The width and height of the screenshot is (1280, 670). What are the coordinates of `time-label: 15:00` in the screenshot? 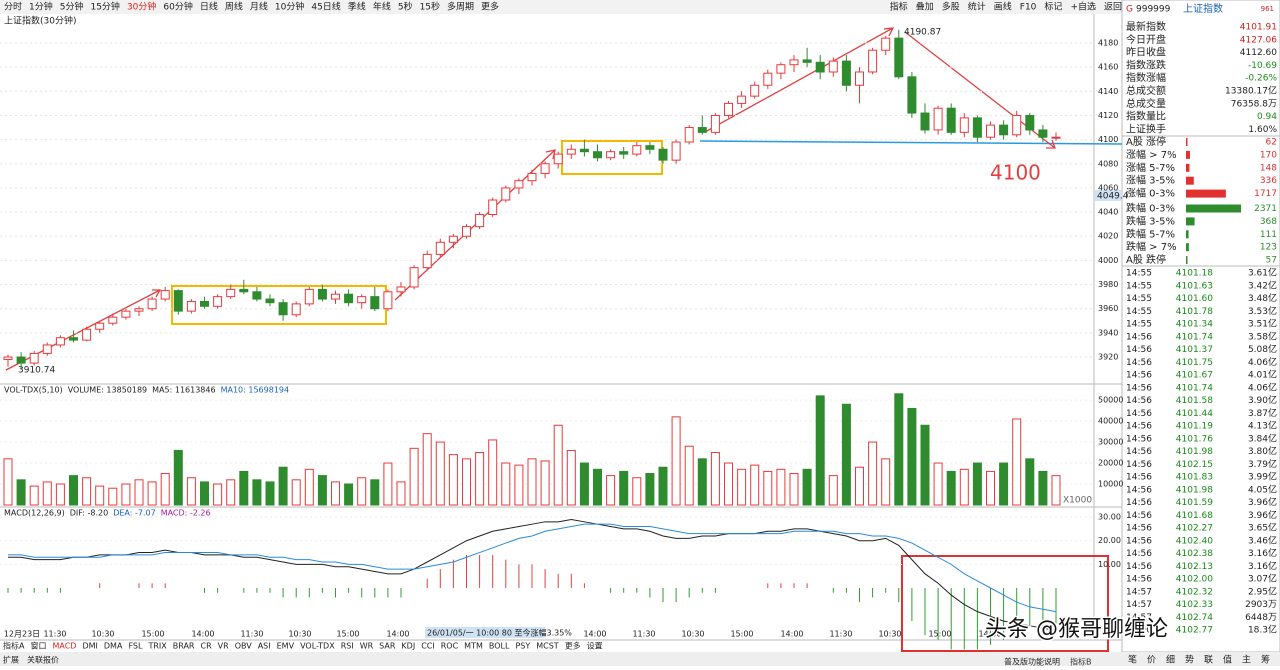 It's located at (939, 634).